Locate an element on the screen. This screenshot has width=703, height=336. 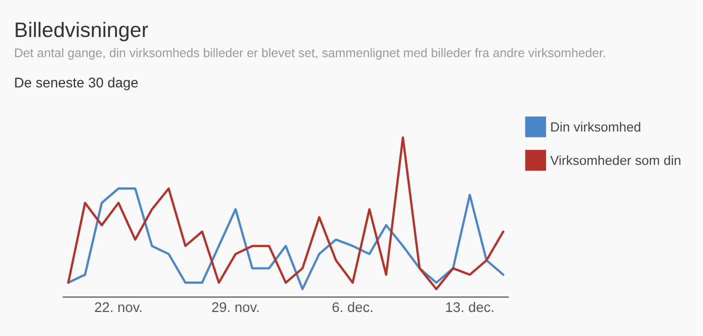
x-tick-label: 22. nov. is located at coordinates (118, 307).